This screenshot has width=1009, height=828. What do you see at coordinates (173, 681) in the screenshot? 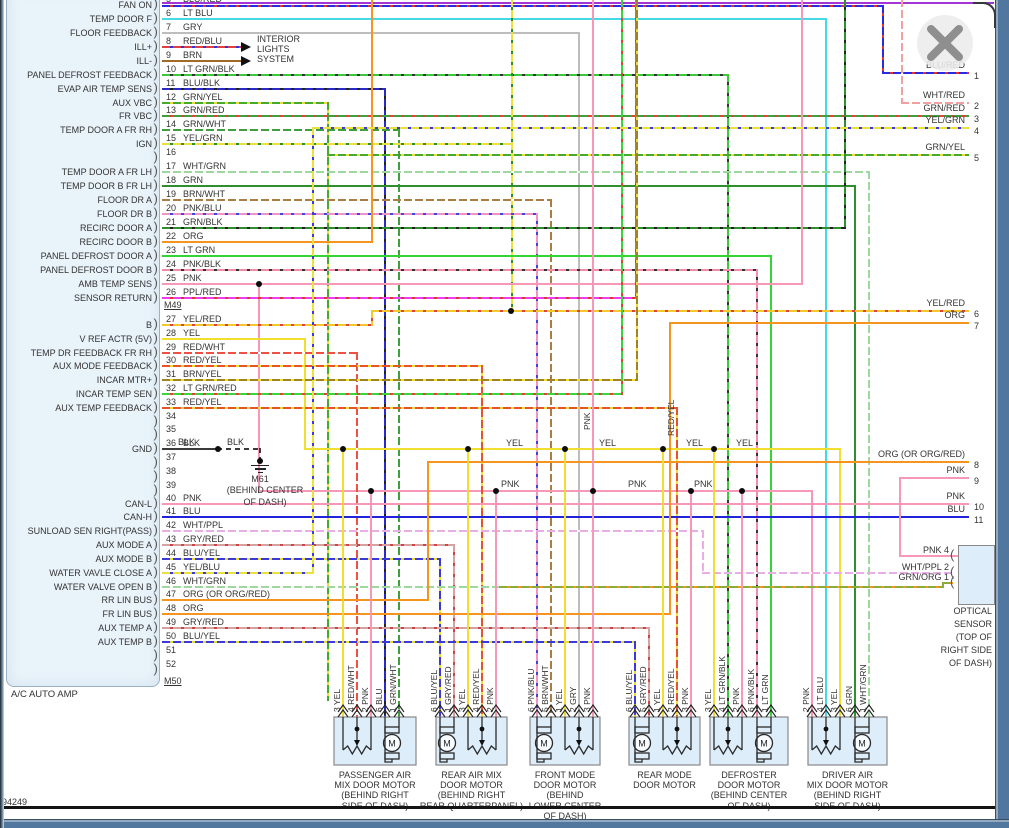
I see `connector-id-m50: M50` at bounding box center [173, 681].